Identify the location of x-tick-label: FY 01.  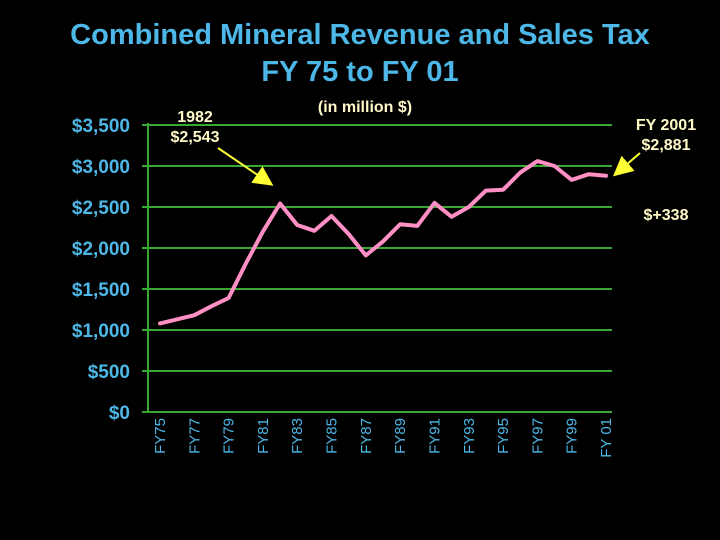
(606, 438).